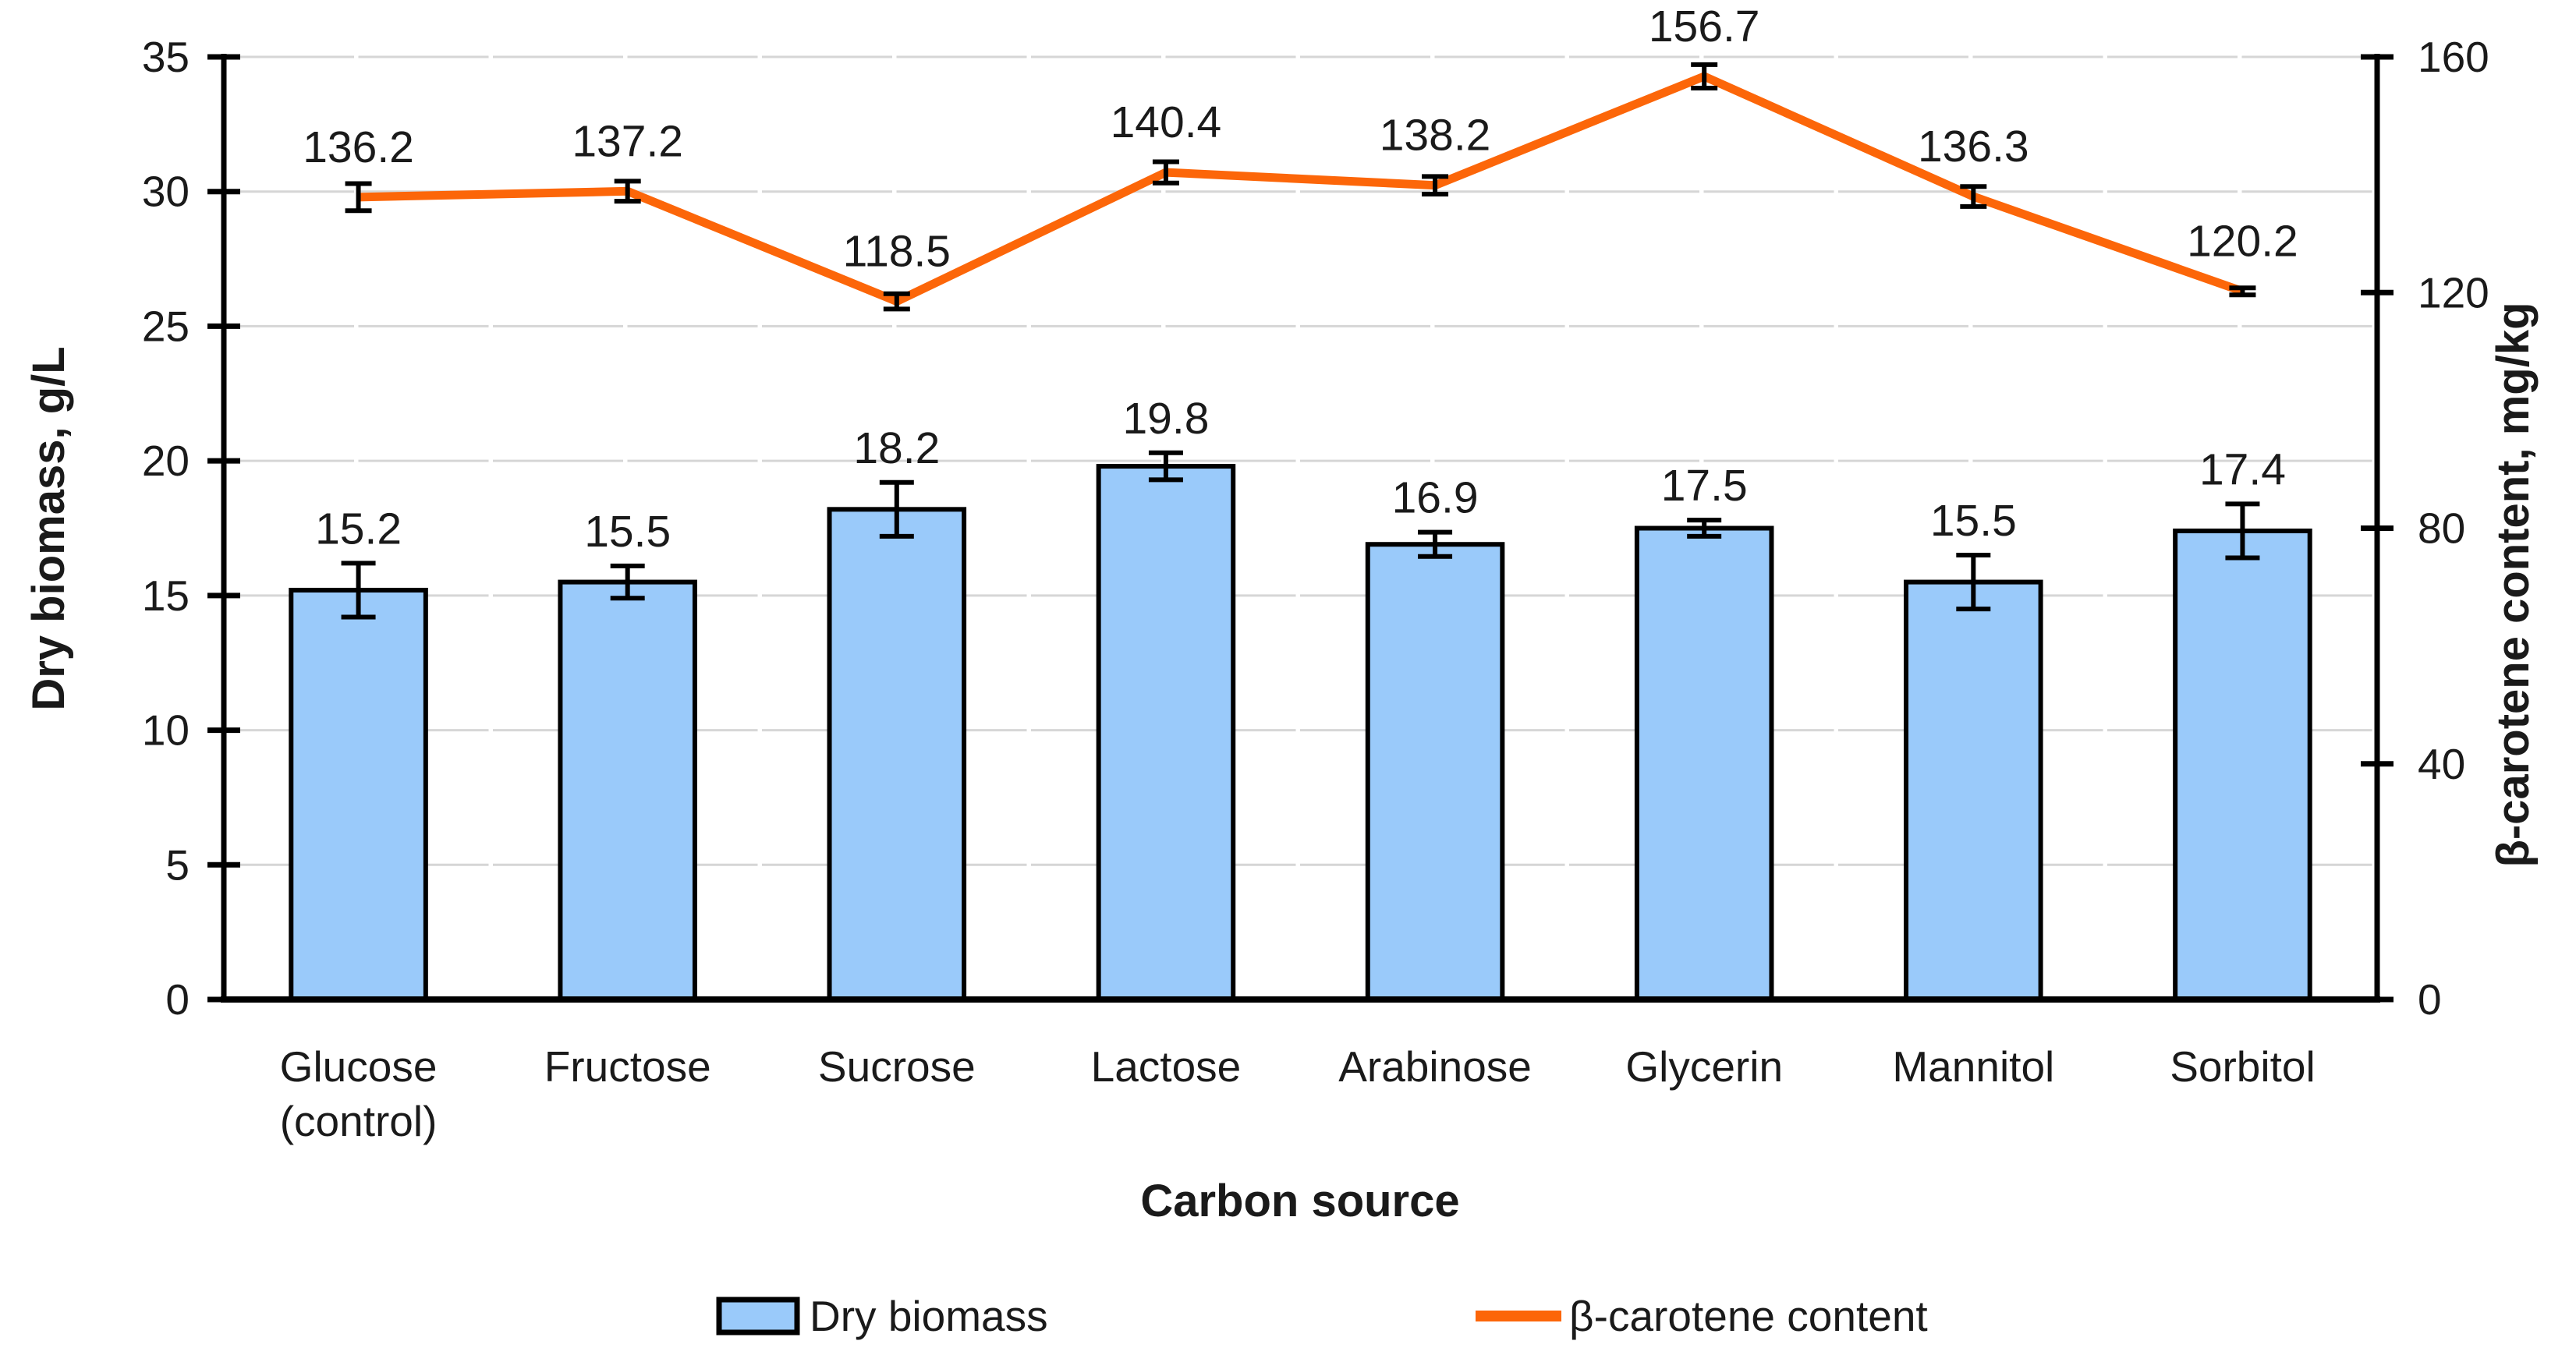 The image size is (2576, 1355). What do you see at coordinates (929, 1316) in the screenshot?
I see `legend-bar-label: Dry biomass` at bounding box center [929, 1316].